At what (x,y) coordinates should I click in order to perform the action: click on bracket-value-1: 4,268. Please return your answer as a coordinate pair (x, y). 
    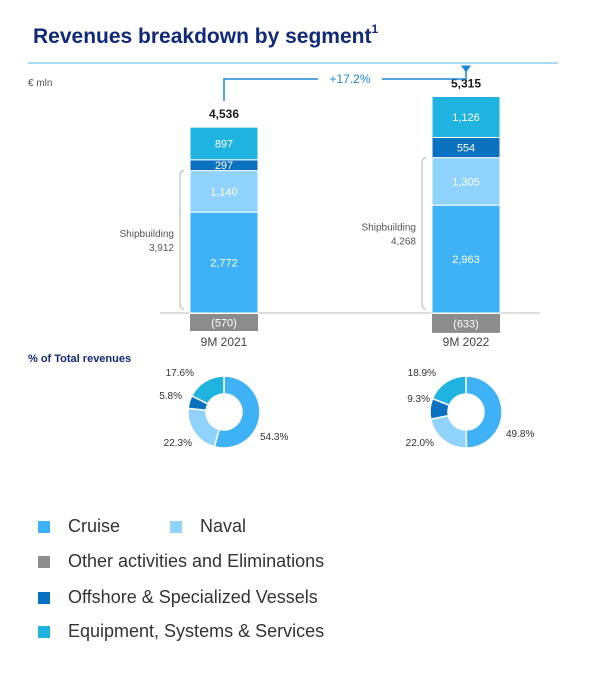
    Looking at the image, I should click on (403, 241).